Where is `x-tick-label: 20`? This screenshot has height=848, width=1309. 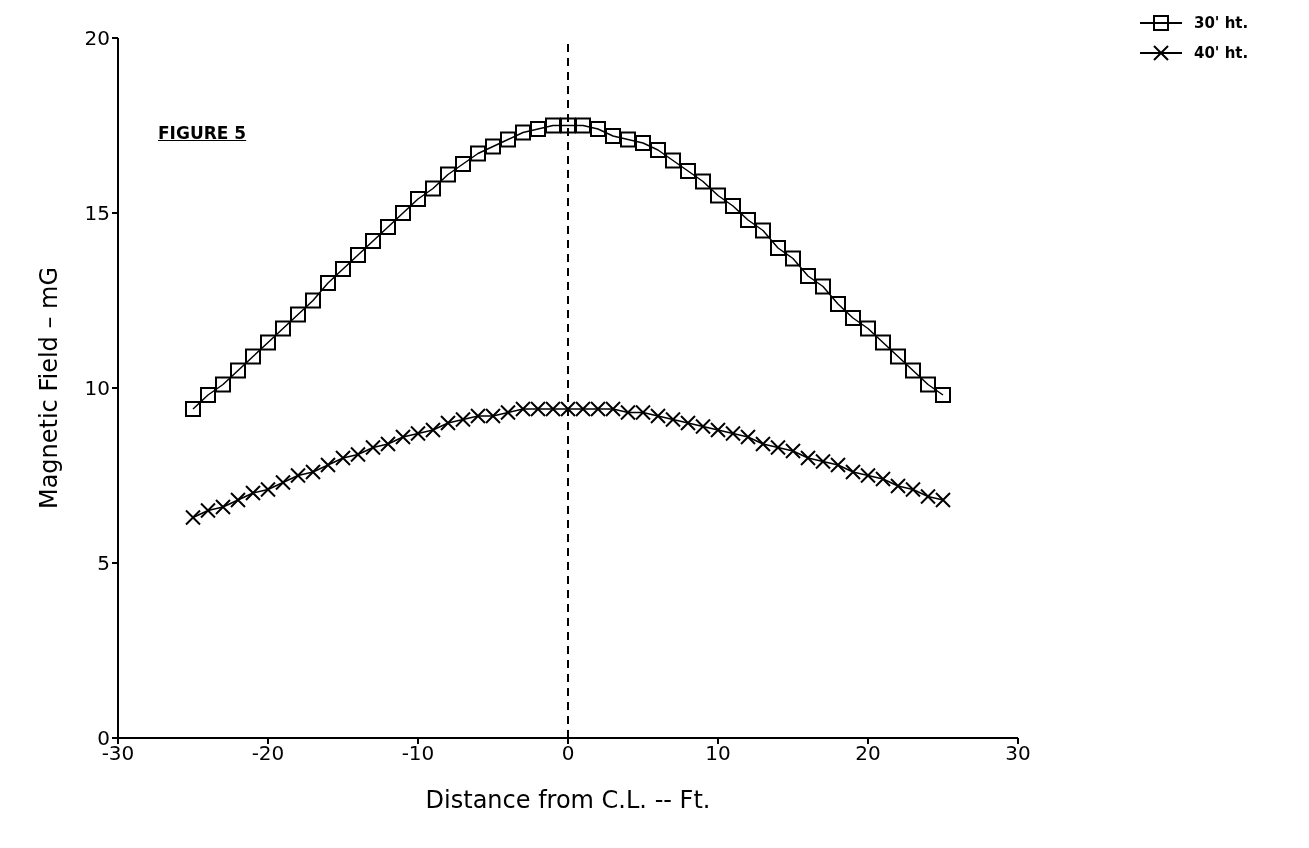
x-tick-label: 20 is located at coordinates (868, 753).